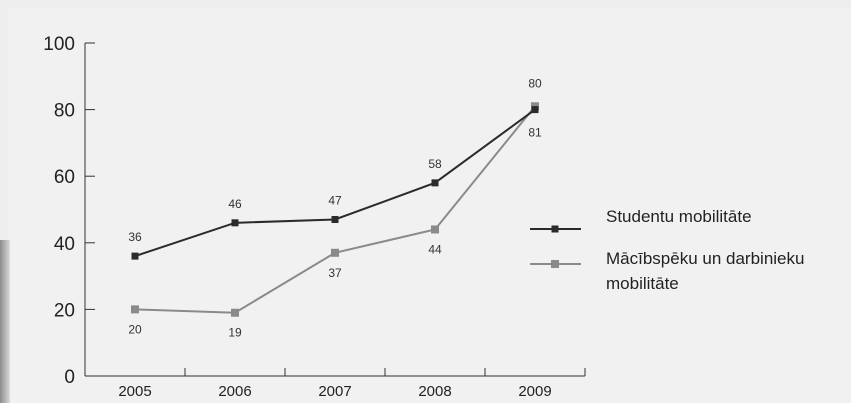  What do you see at coordinates (435, 249) in the screenshot?
I see `data-label: 44` at bounding box center [435, 249].